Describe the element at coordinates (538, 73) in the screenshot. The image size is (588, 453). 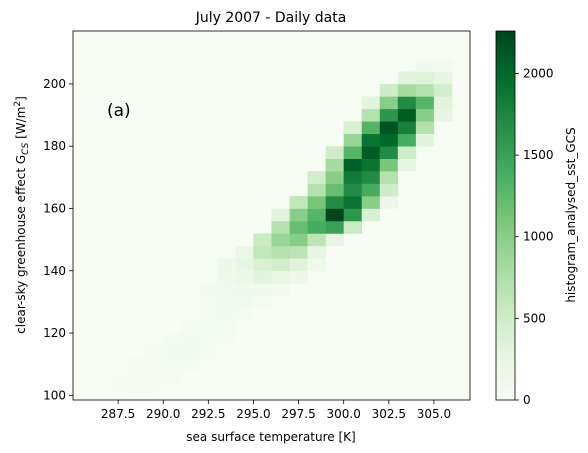
I see `colorbar-tick-label: 2000` at that location.